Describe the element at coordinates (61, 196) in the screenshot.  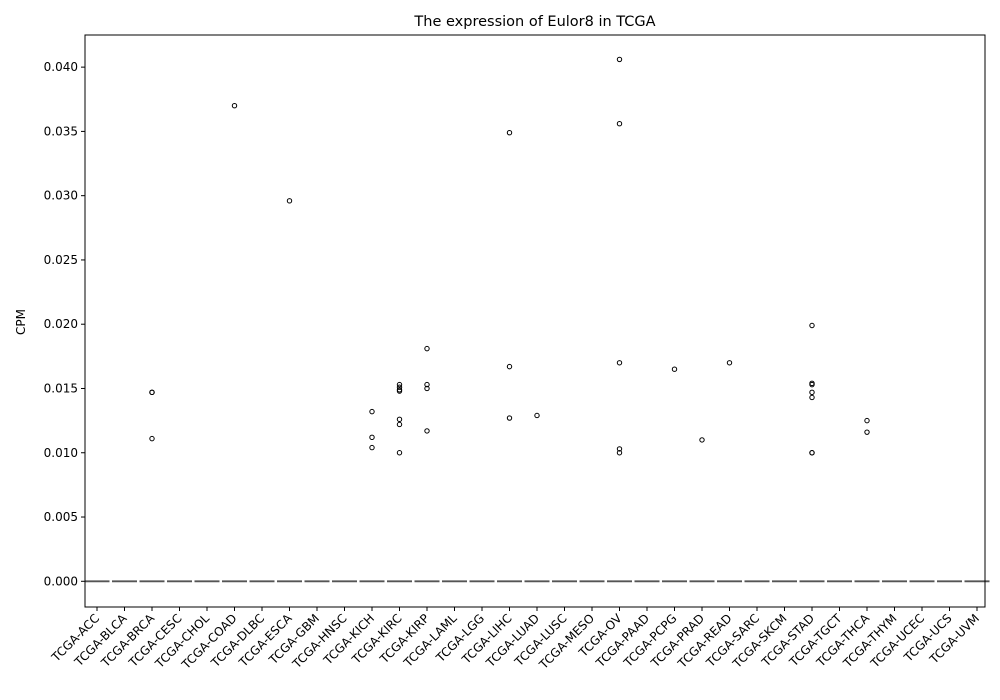
I see `y-tick-label: 0.030` at that location.